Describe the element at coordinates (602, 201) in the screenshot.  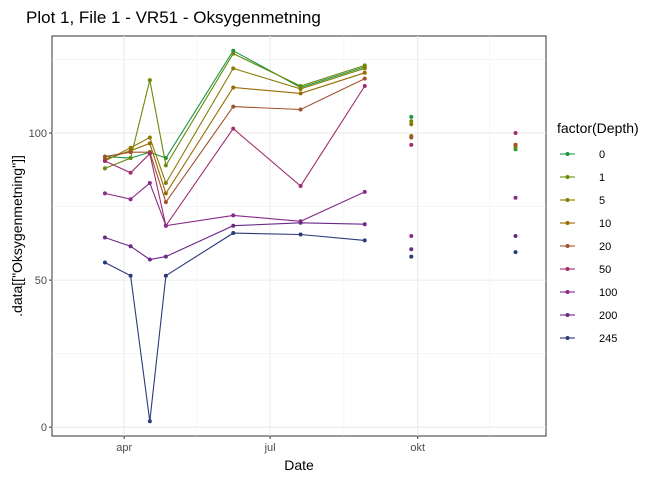
I see `legend-label: 5` at that location.